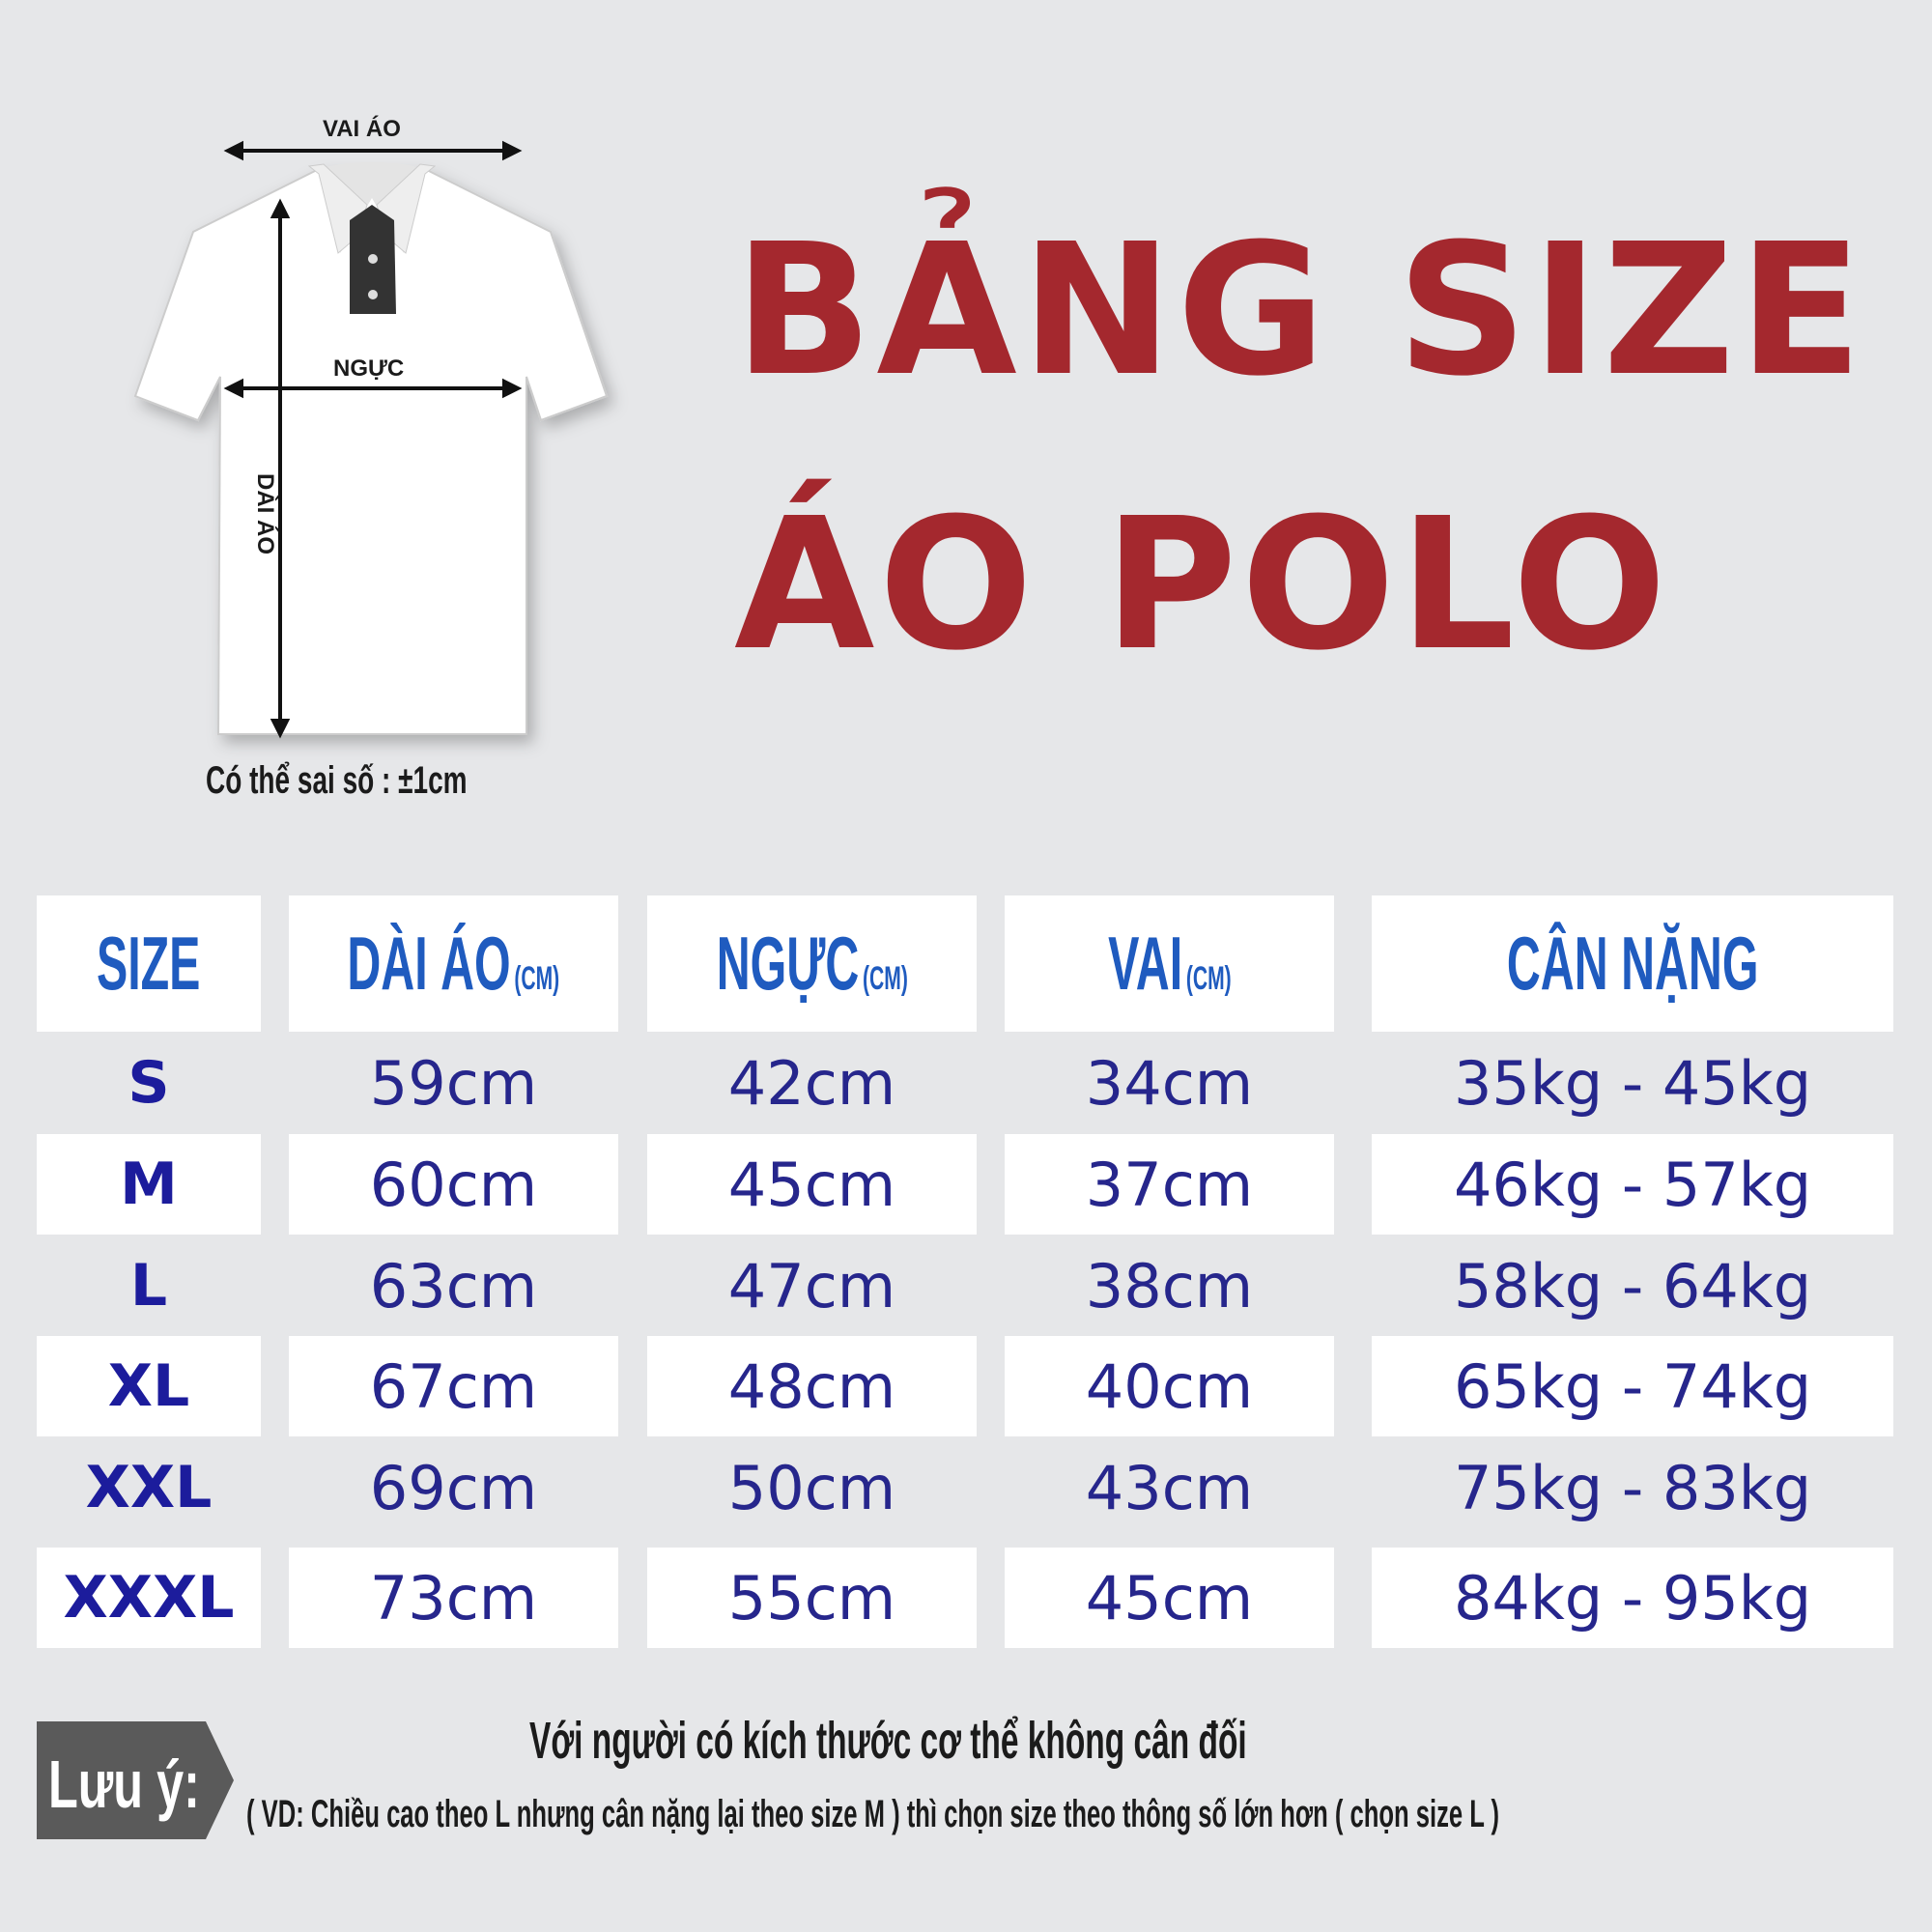 The image size is (1932, 1932). Describe the element at coordinates (265, 513) in the screenshot. I see `length-label: DÀI ÁO` at that location.